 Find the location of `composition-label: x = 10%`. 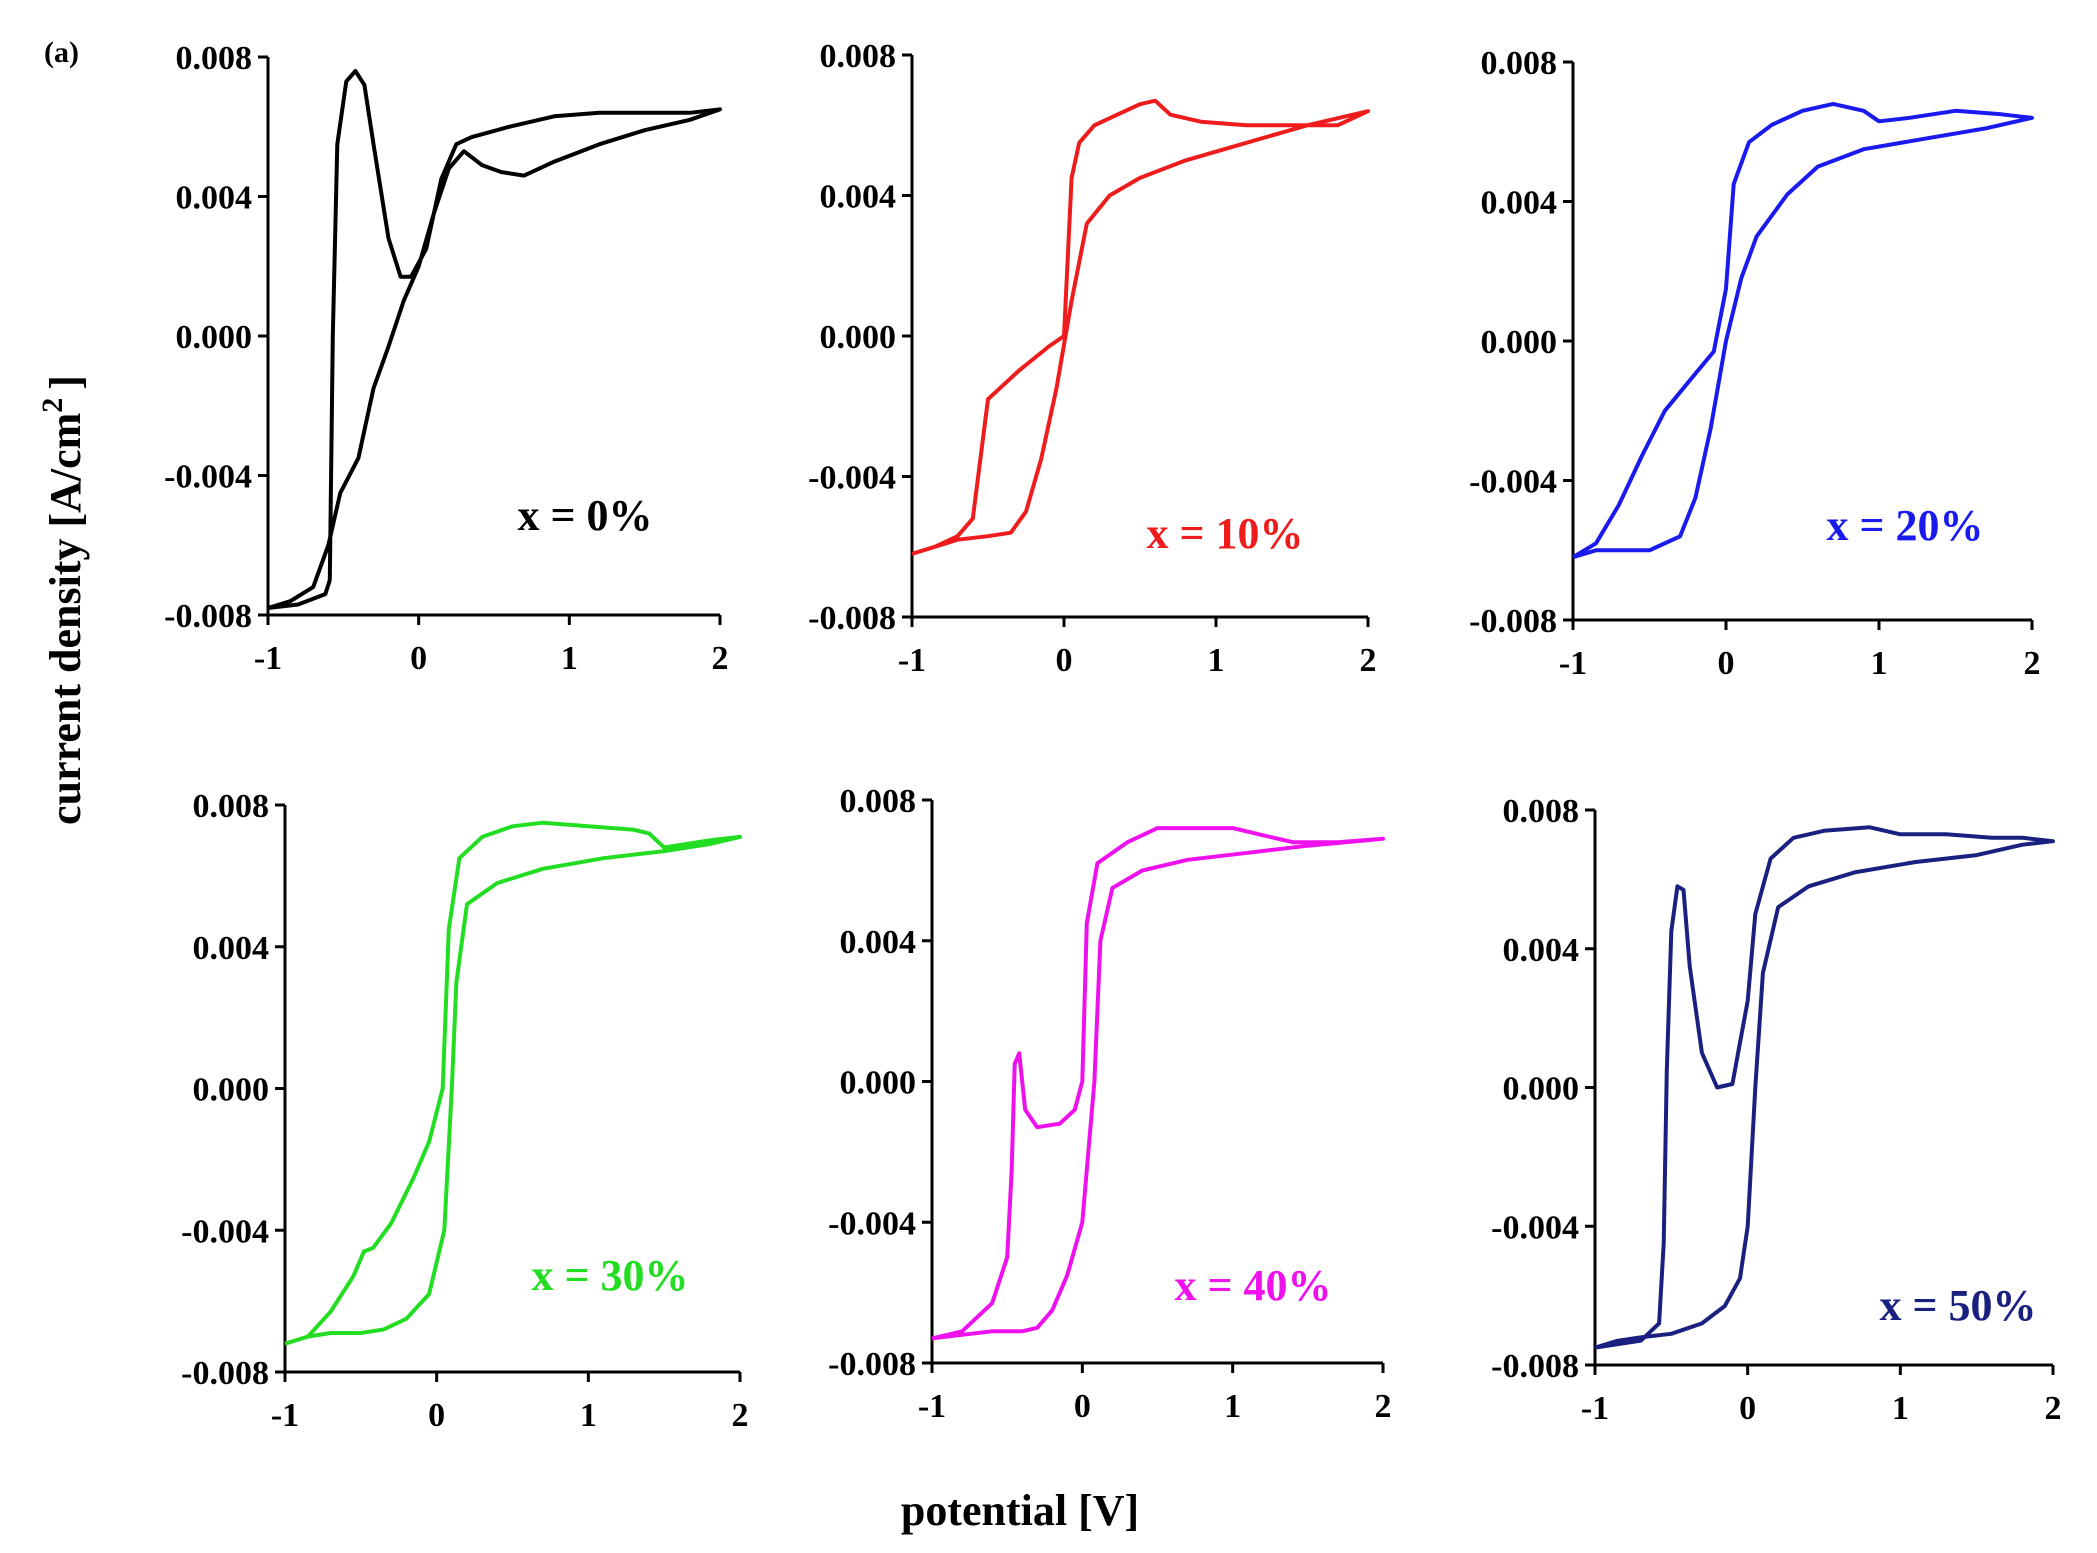

composition-label: x = 10% is located at coordinates (1224, 533).